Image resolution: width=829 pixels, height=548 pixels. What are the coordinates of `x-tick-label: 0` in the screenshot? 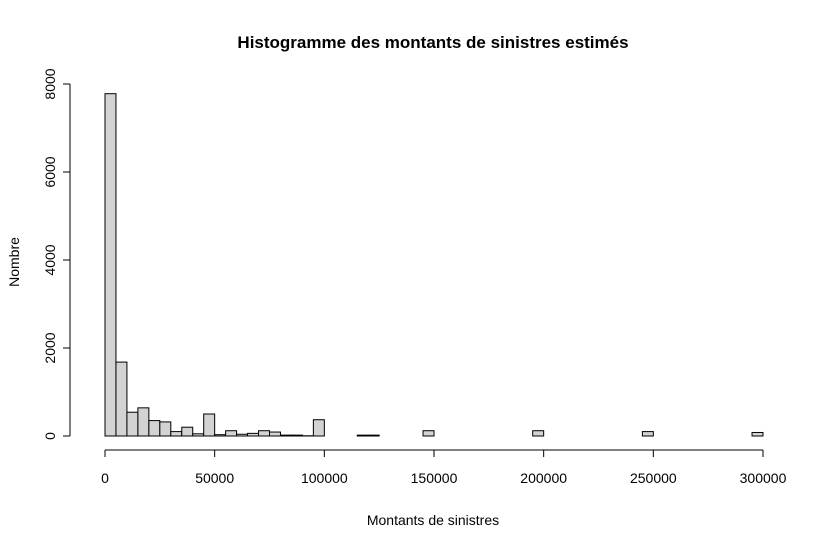 It's located at (105, 478).